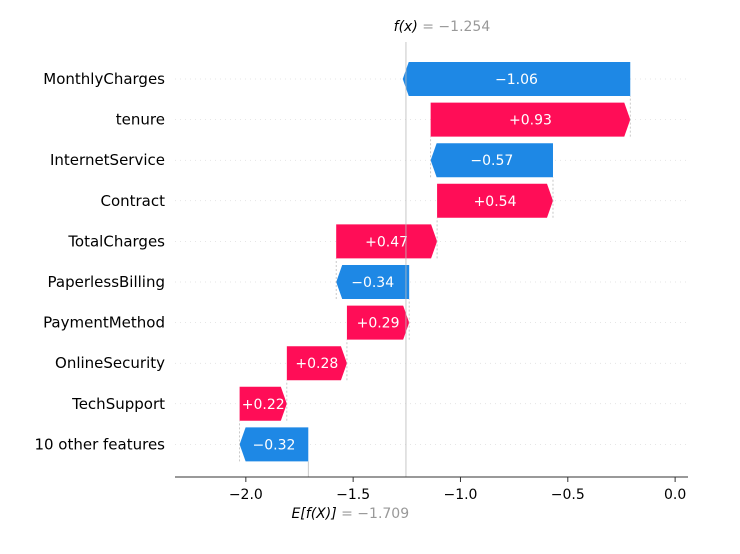 This screenshot has width=740, height=554. What do you see at coordinates (104, 323) in the screenshot?
I see `feature-label: PaymentMethod` at bounding box center [104, 323].